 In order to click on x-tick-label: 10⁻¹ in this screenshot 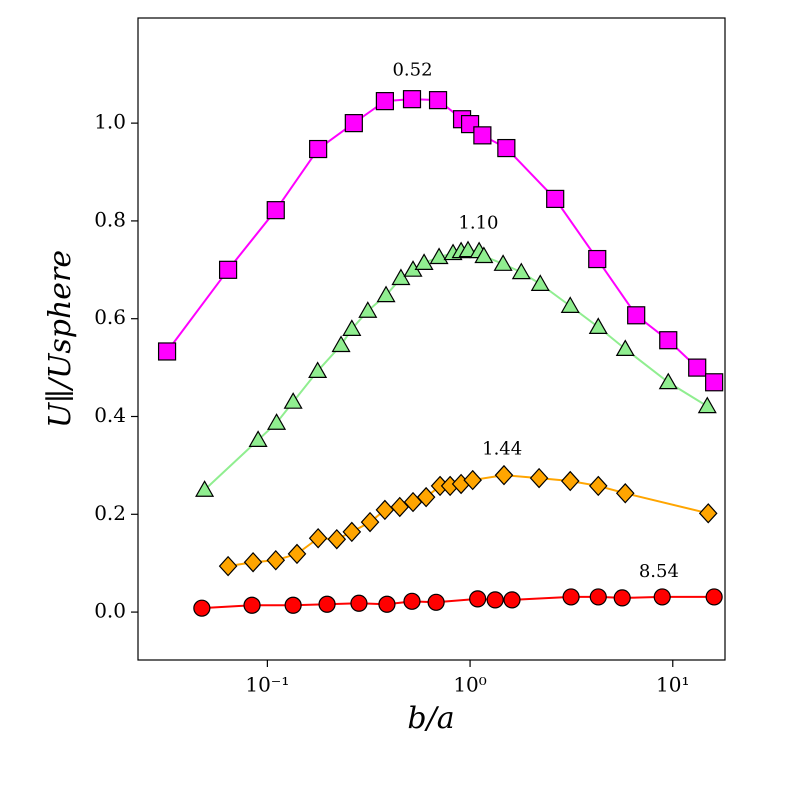, I will do `click(267, 685)`.